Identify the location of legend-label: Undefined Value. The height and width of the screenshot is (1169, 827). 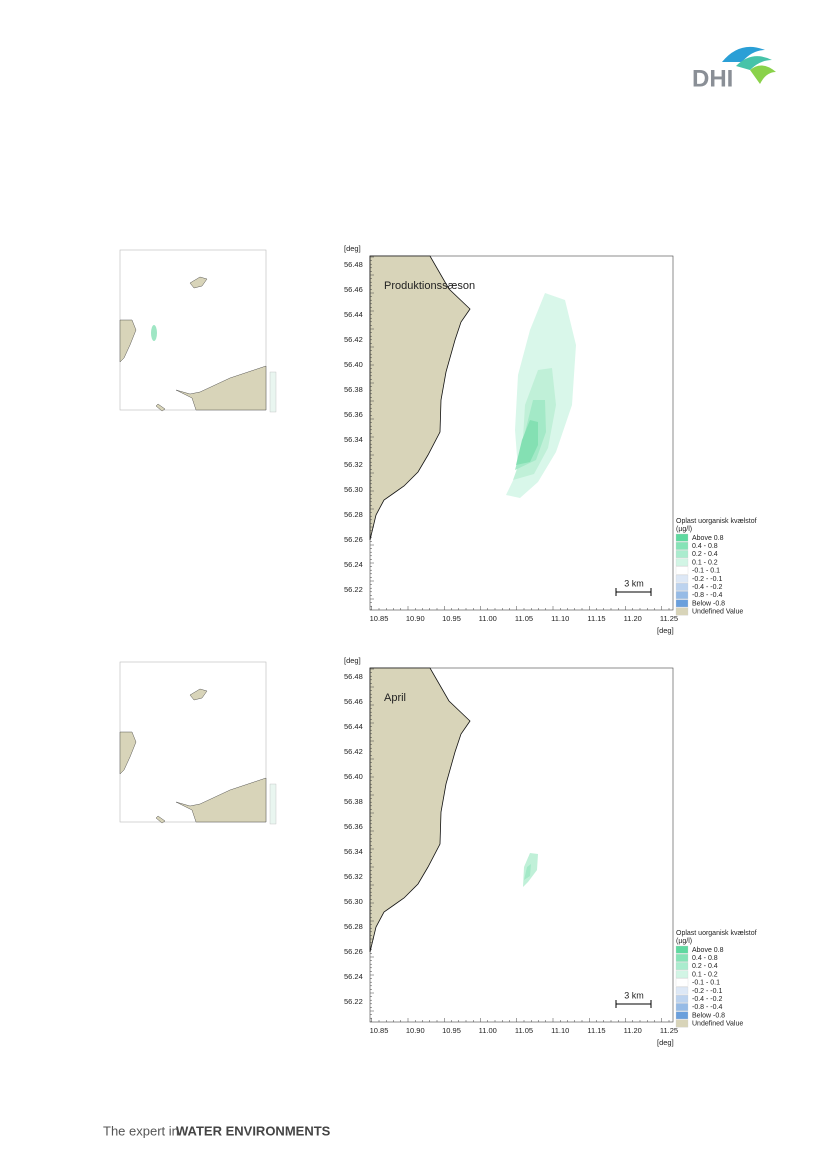
(717, 1024).